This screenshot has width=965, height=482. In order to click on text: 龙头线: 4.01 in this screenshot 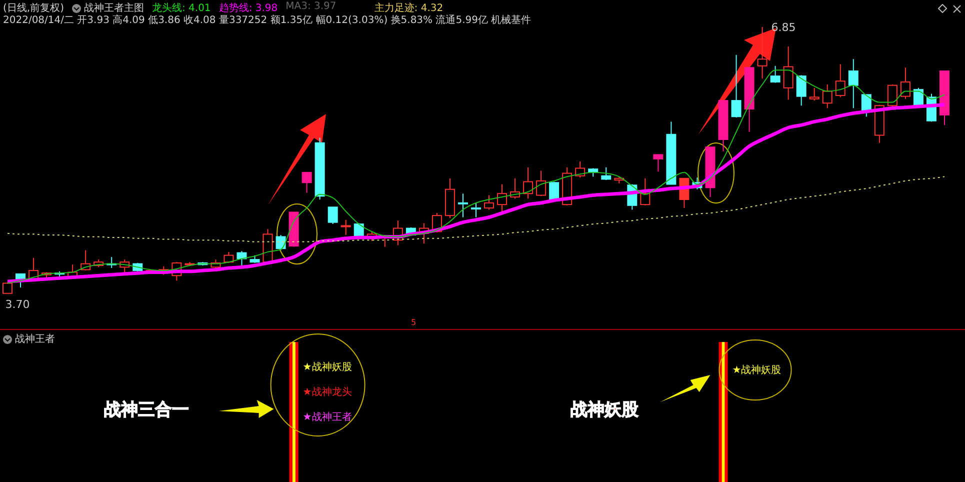, I will do `click(181, 8)`.